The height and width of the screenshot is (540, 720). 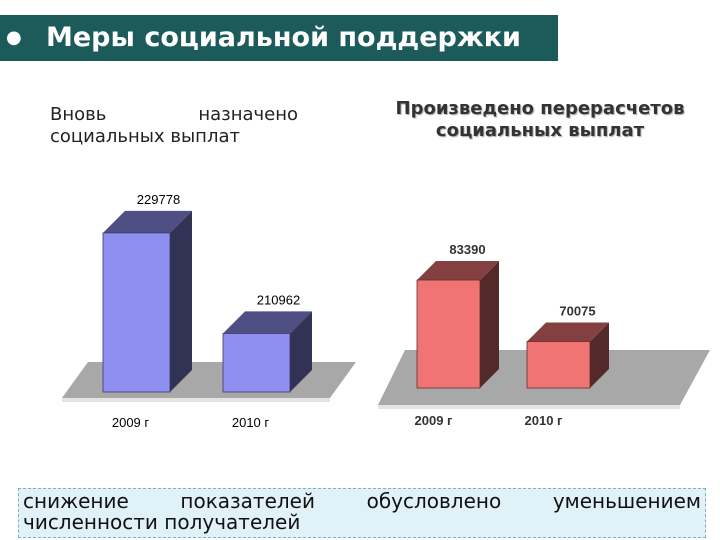 What do you see at coordinates (174, 125) in the screenshot?
I see `chart-title: Вновь назначено социальных выплат` at bounding box center [174, 125].